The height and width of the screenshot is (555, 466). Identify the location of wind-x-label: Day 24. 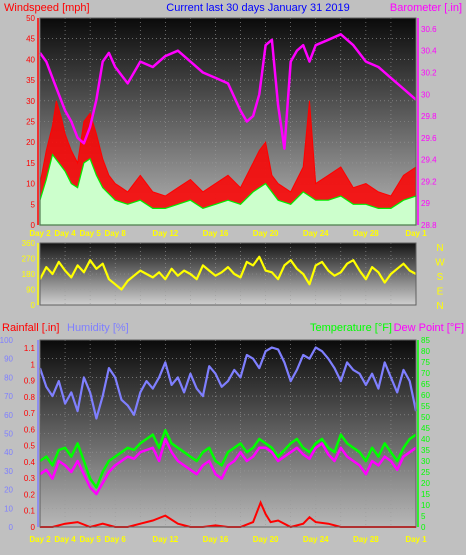
(316, 233).